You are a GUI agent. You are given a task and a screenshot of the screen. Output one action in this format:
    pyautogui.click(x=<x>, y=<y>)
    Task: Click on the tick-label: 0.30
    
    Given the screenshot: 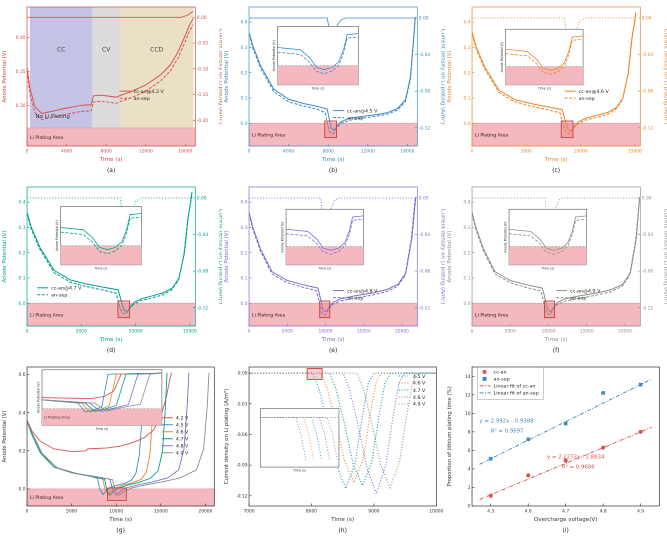 What is the action you would take?
    pyautogui.click(x=21, y=106)
    